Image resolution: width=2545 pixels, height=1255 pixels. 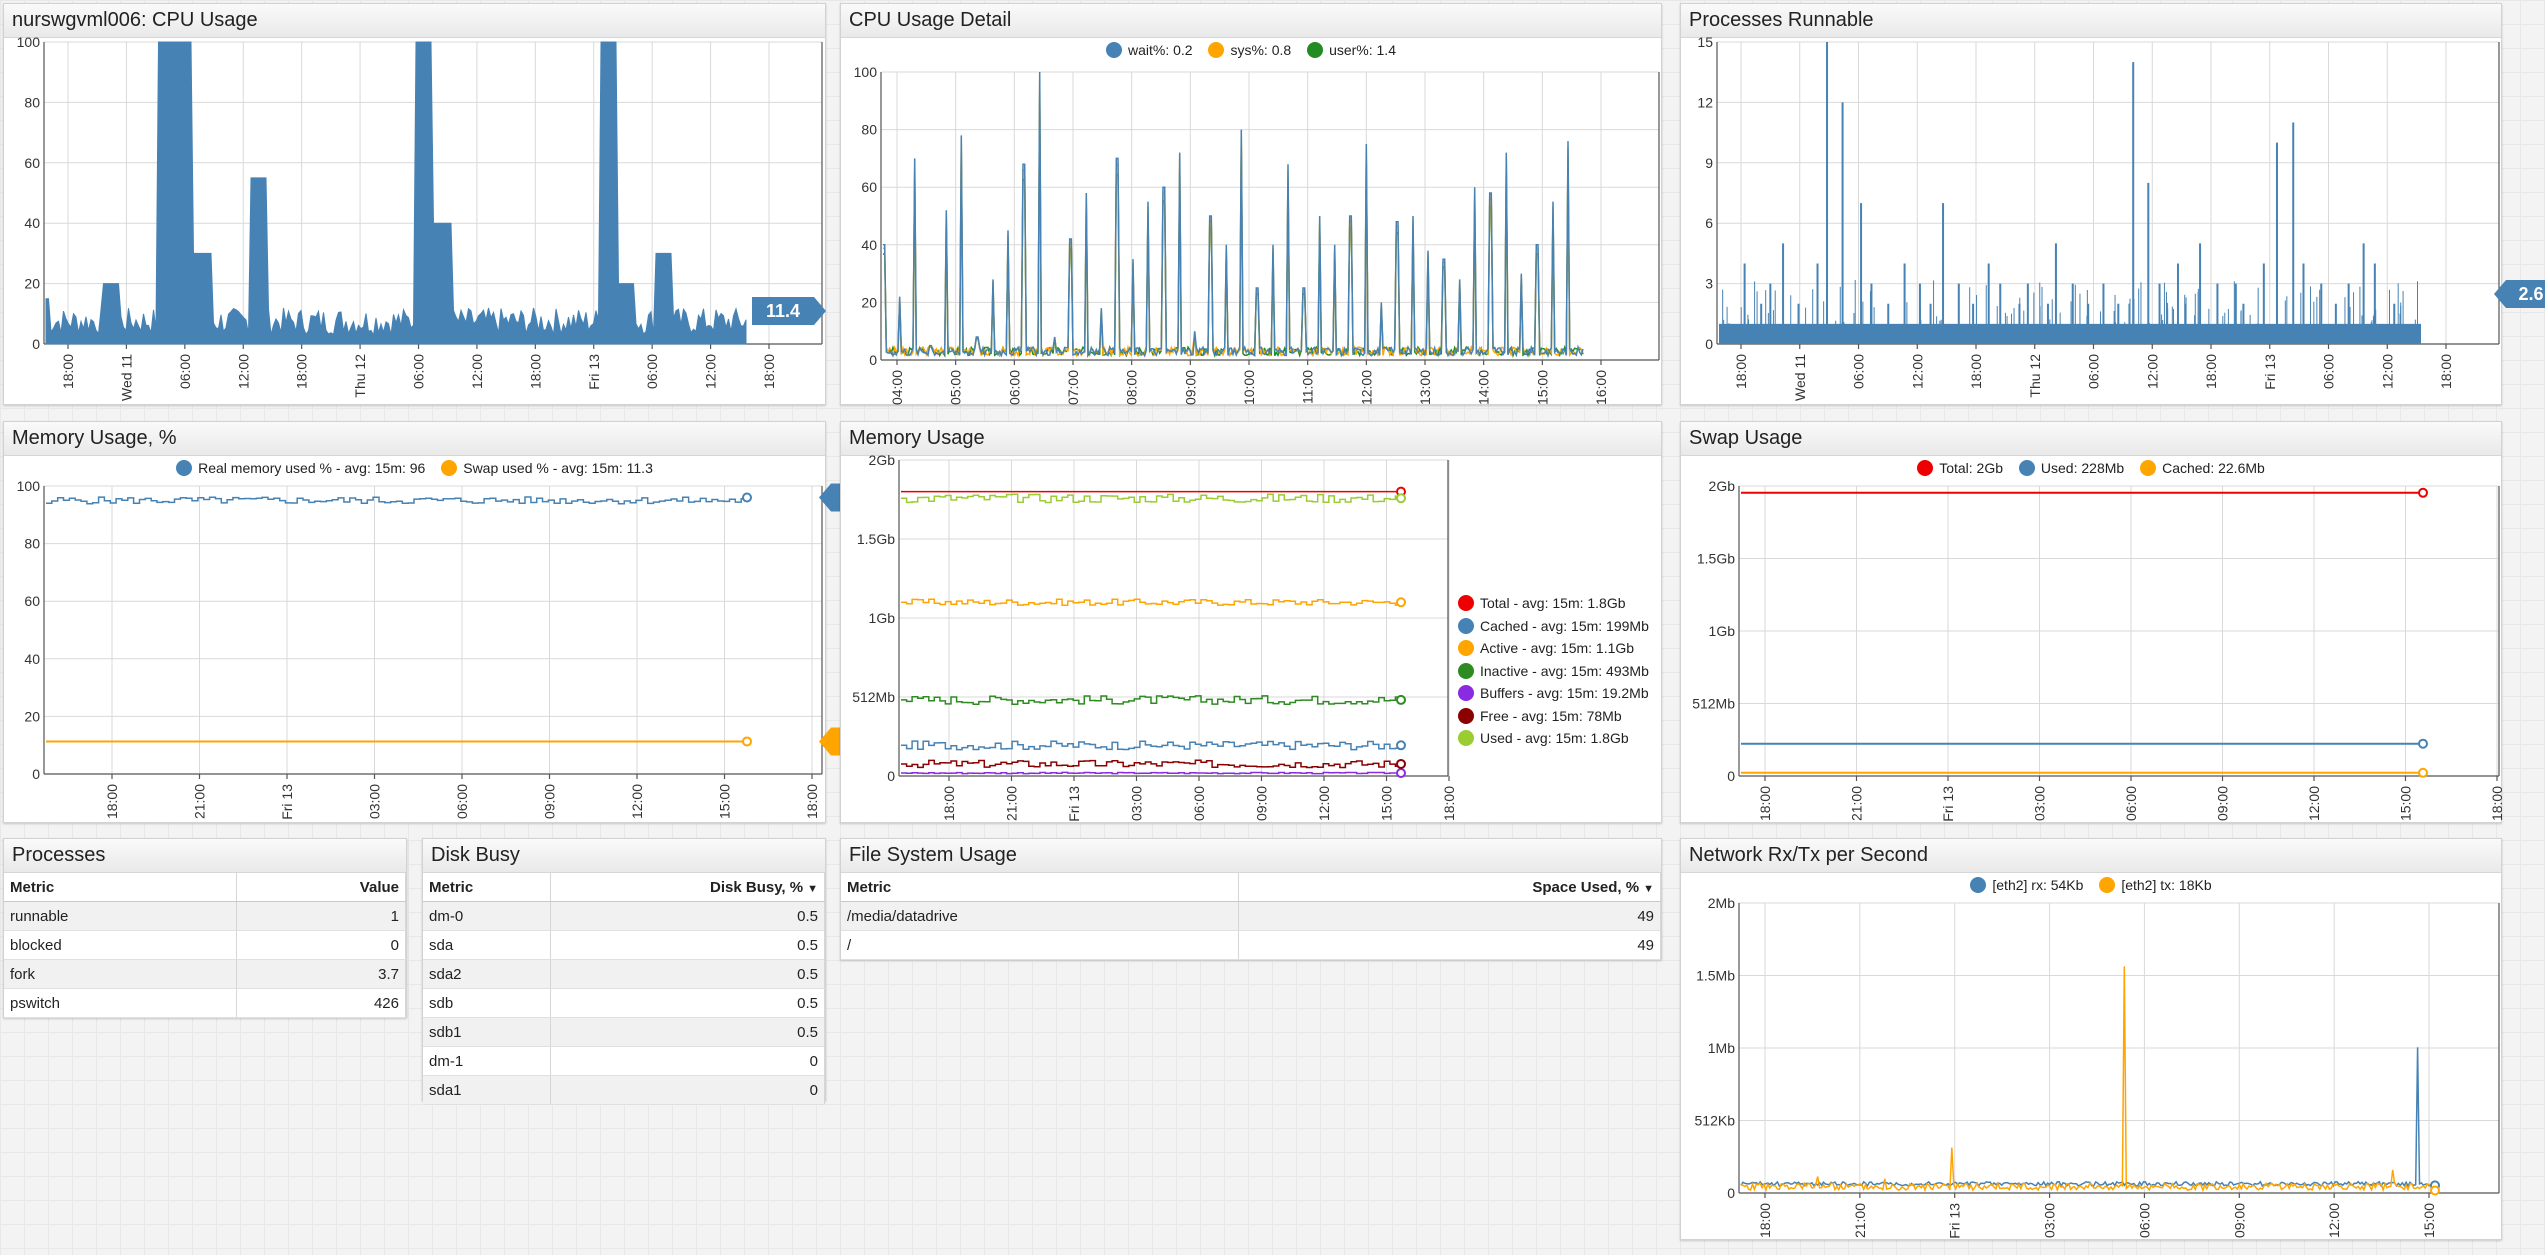 I want to click on column-header-disk-busy: Disk Busy, % ▼, so click(x=687, y=887).